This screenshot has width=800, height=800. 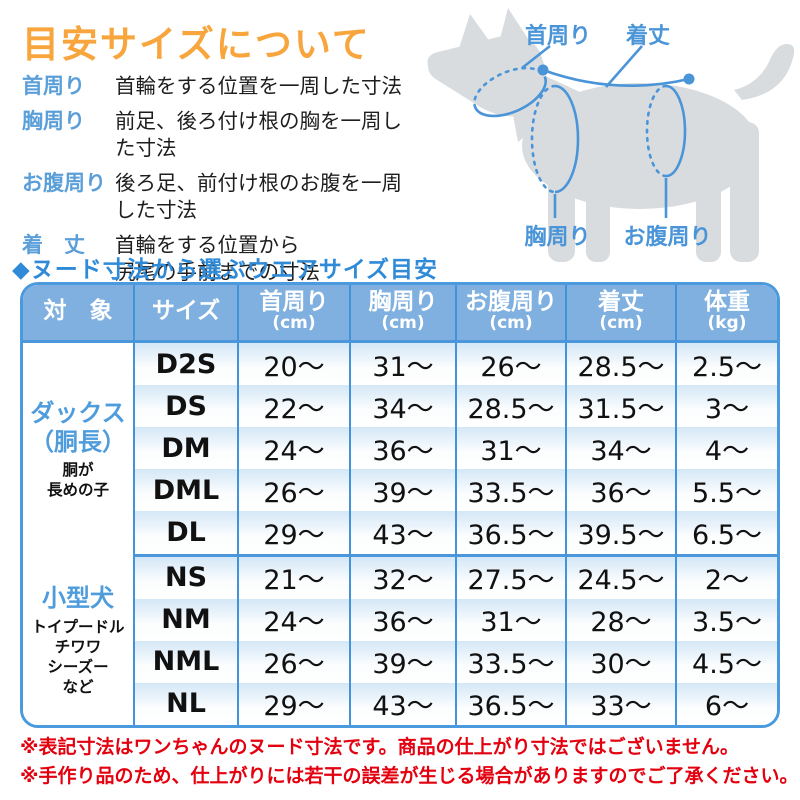 What do you see at coordinates (53, 245) in the screenshot?
I see `definition-term: 着 丈` at bounding box center [53, 245].